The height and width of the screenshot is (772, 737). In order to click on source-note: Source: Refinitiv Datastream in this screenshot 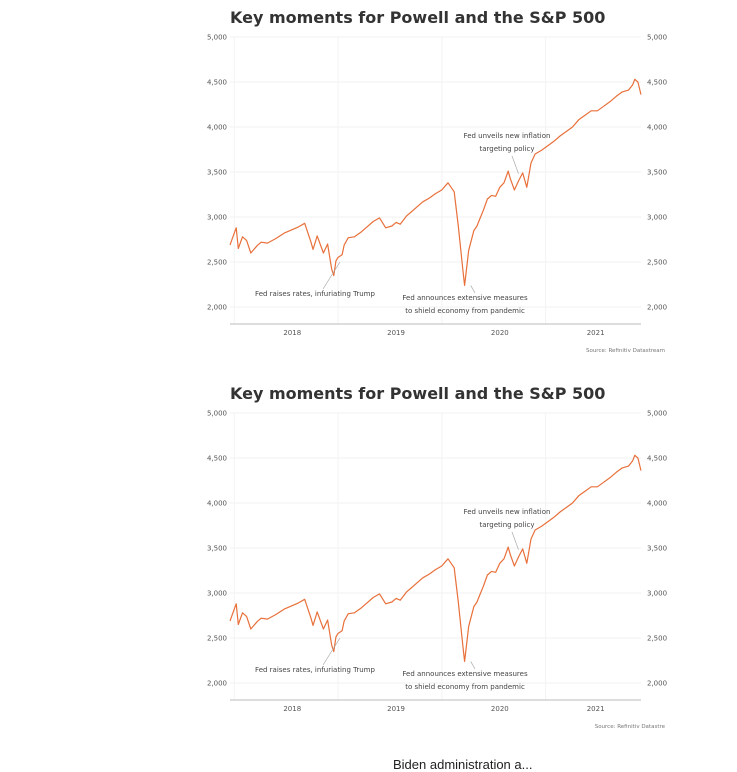, I will do `click(625, 351)`.